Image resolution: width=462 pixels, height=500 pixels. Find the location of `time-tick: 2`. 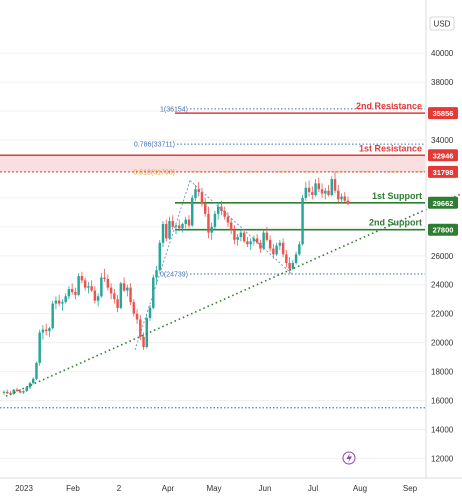

time-tick: 2 is located at coordinates (119, 488).